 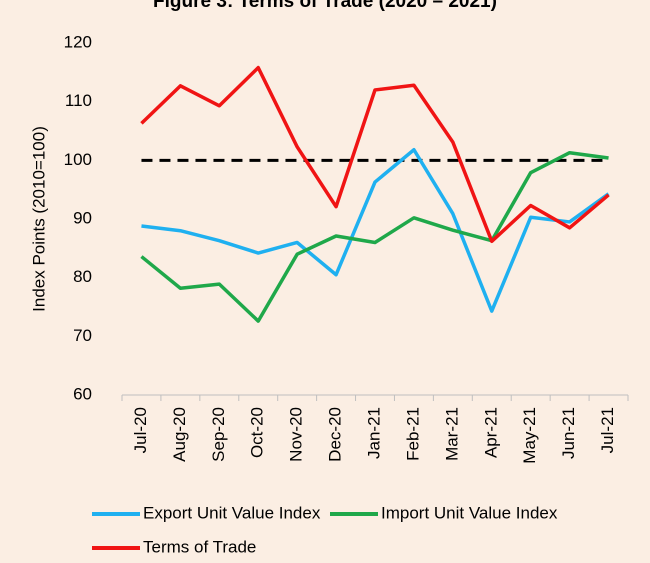 I want to click on legend-label: Terms of Trade, so click(x=199, y=546).